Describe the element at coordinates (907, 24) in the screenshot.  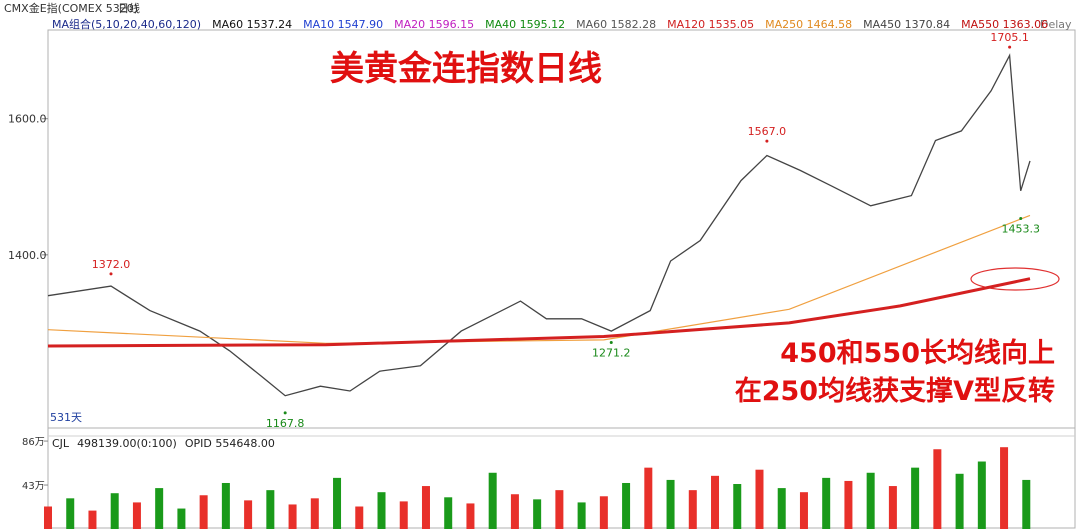
I see `ma-item: MA450 1370.84` at that location.